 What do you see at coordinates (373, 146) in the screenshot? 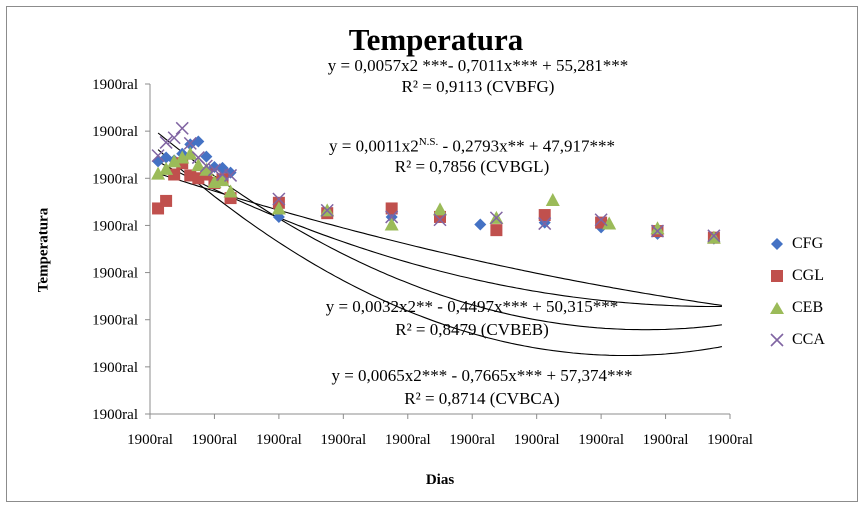
I see `equation-cvbgl-part-a: y = 0,0011x2` at bounding box center [373, 146].